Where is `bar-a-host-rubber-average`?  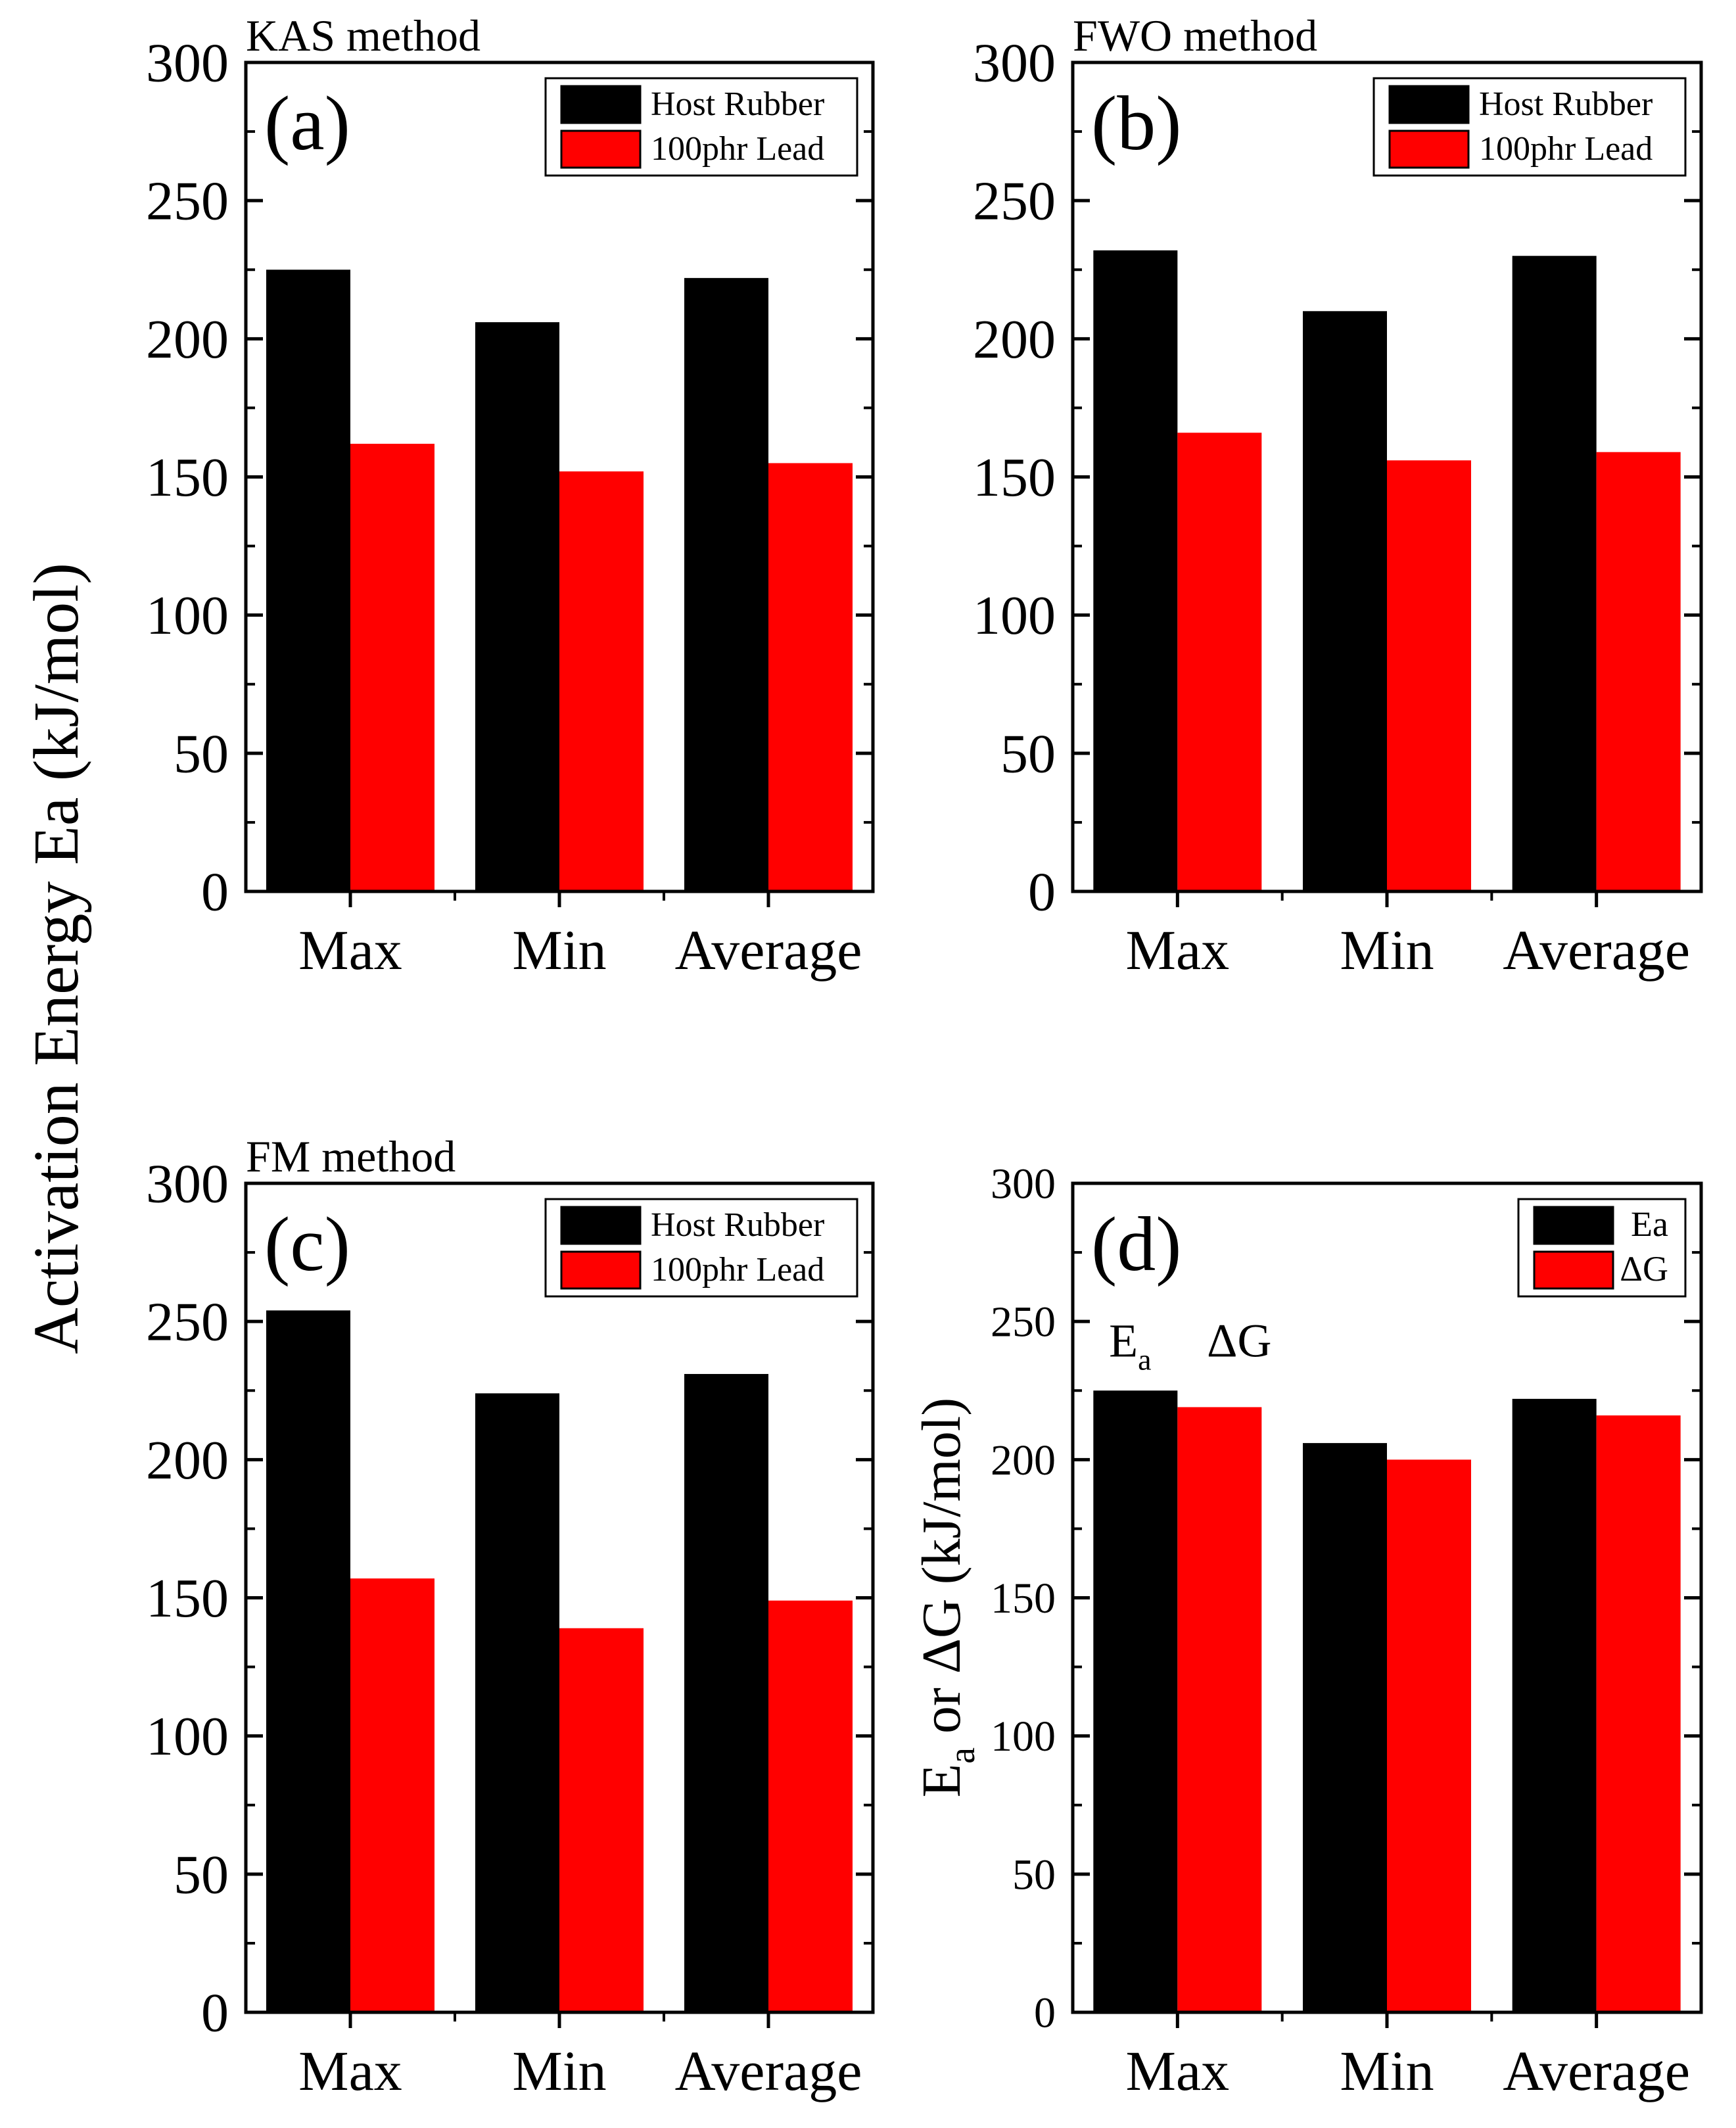
bar-a-host-rubber-average is located at coordinates (726, 584).